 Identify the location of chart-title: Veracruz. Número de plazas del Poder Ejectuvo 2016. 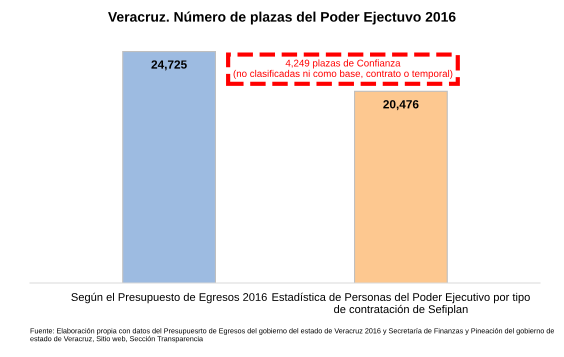
(282, 18).